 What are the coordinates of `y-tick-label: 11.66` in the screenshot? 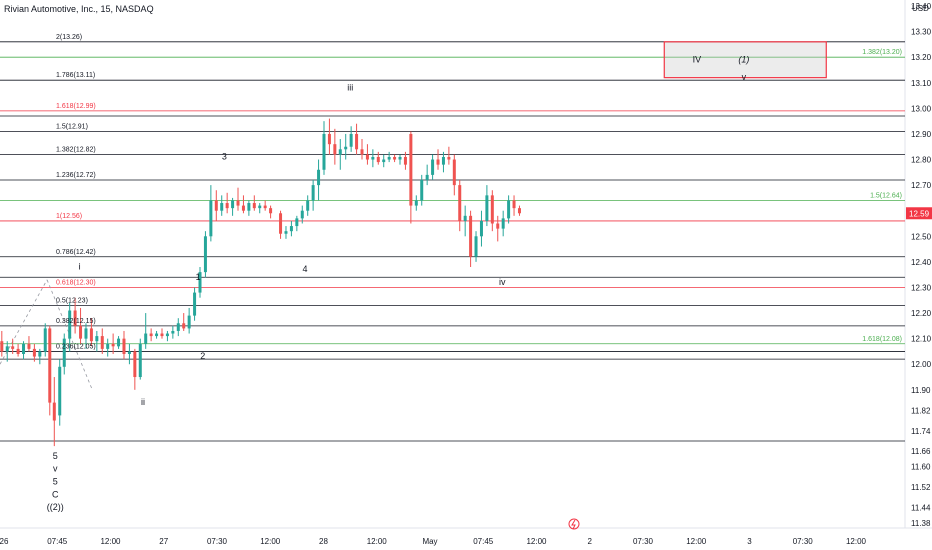 It's located at (921, 451).